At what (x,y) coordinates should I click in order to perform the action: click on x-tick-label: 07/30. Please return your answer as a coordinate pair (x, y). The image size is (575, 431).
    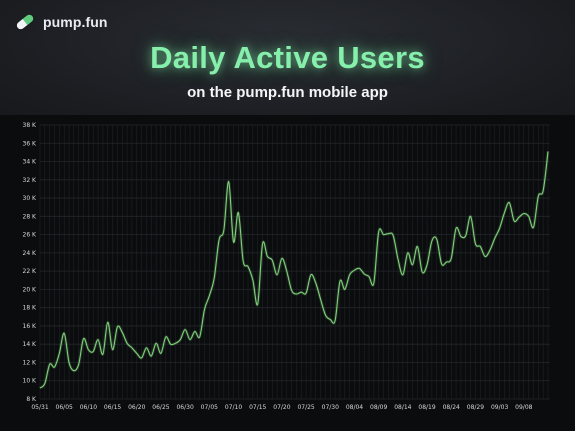
    Looking at the image, I should click on (330, 407).